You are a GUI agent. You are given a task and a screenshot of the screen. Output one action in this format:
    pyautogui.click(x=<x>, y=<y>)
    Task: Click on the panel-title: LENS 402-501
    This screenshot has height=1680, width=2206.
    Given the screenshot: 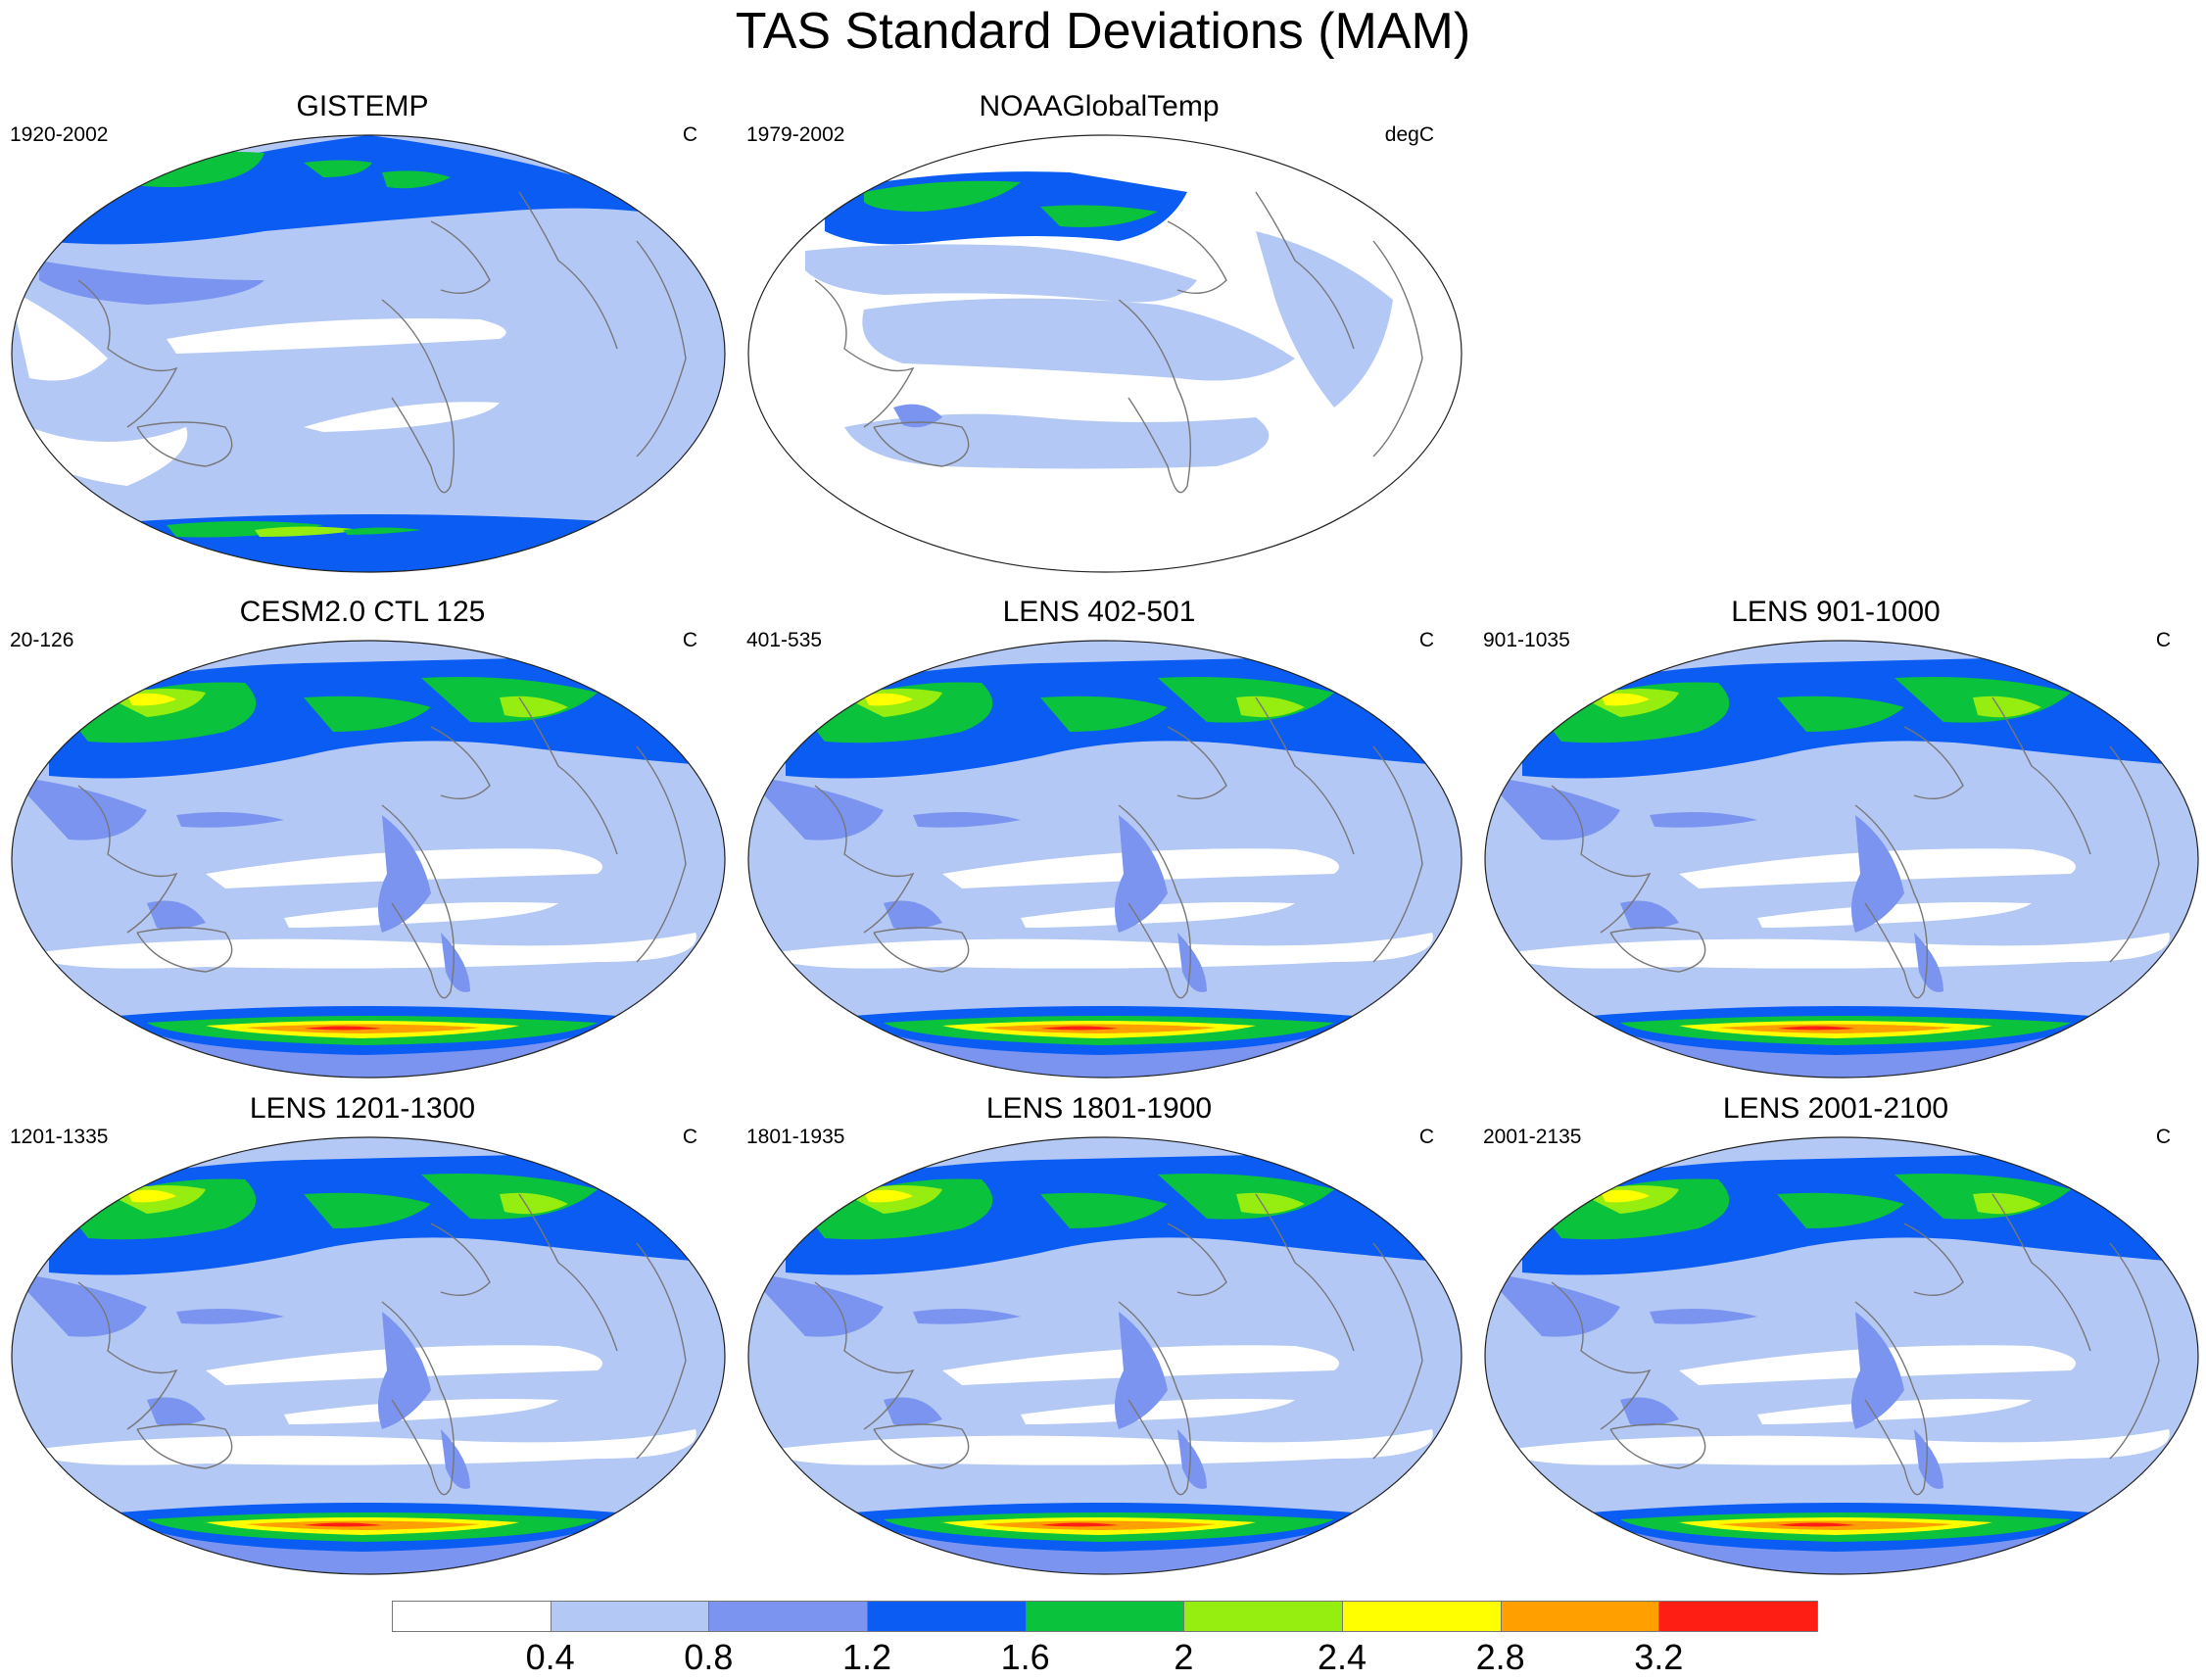 What is the action you would take?
    pyautogui.click(x=1099, y=612)
    